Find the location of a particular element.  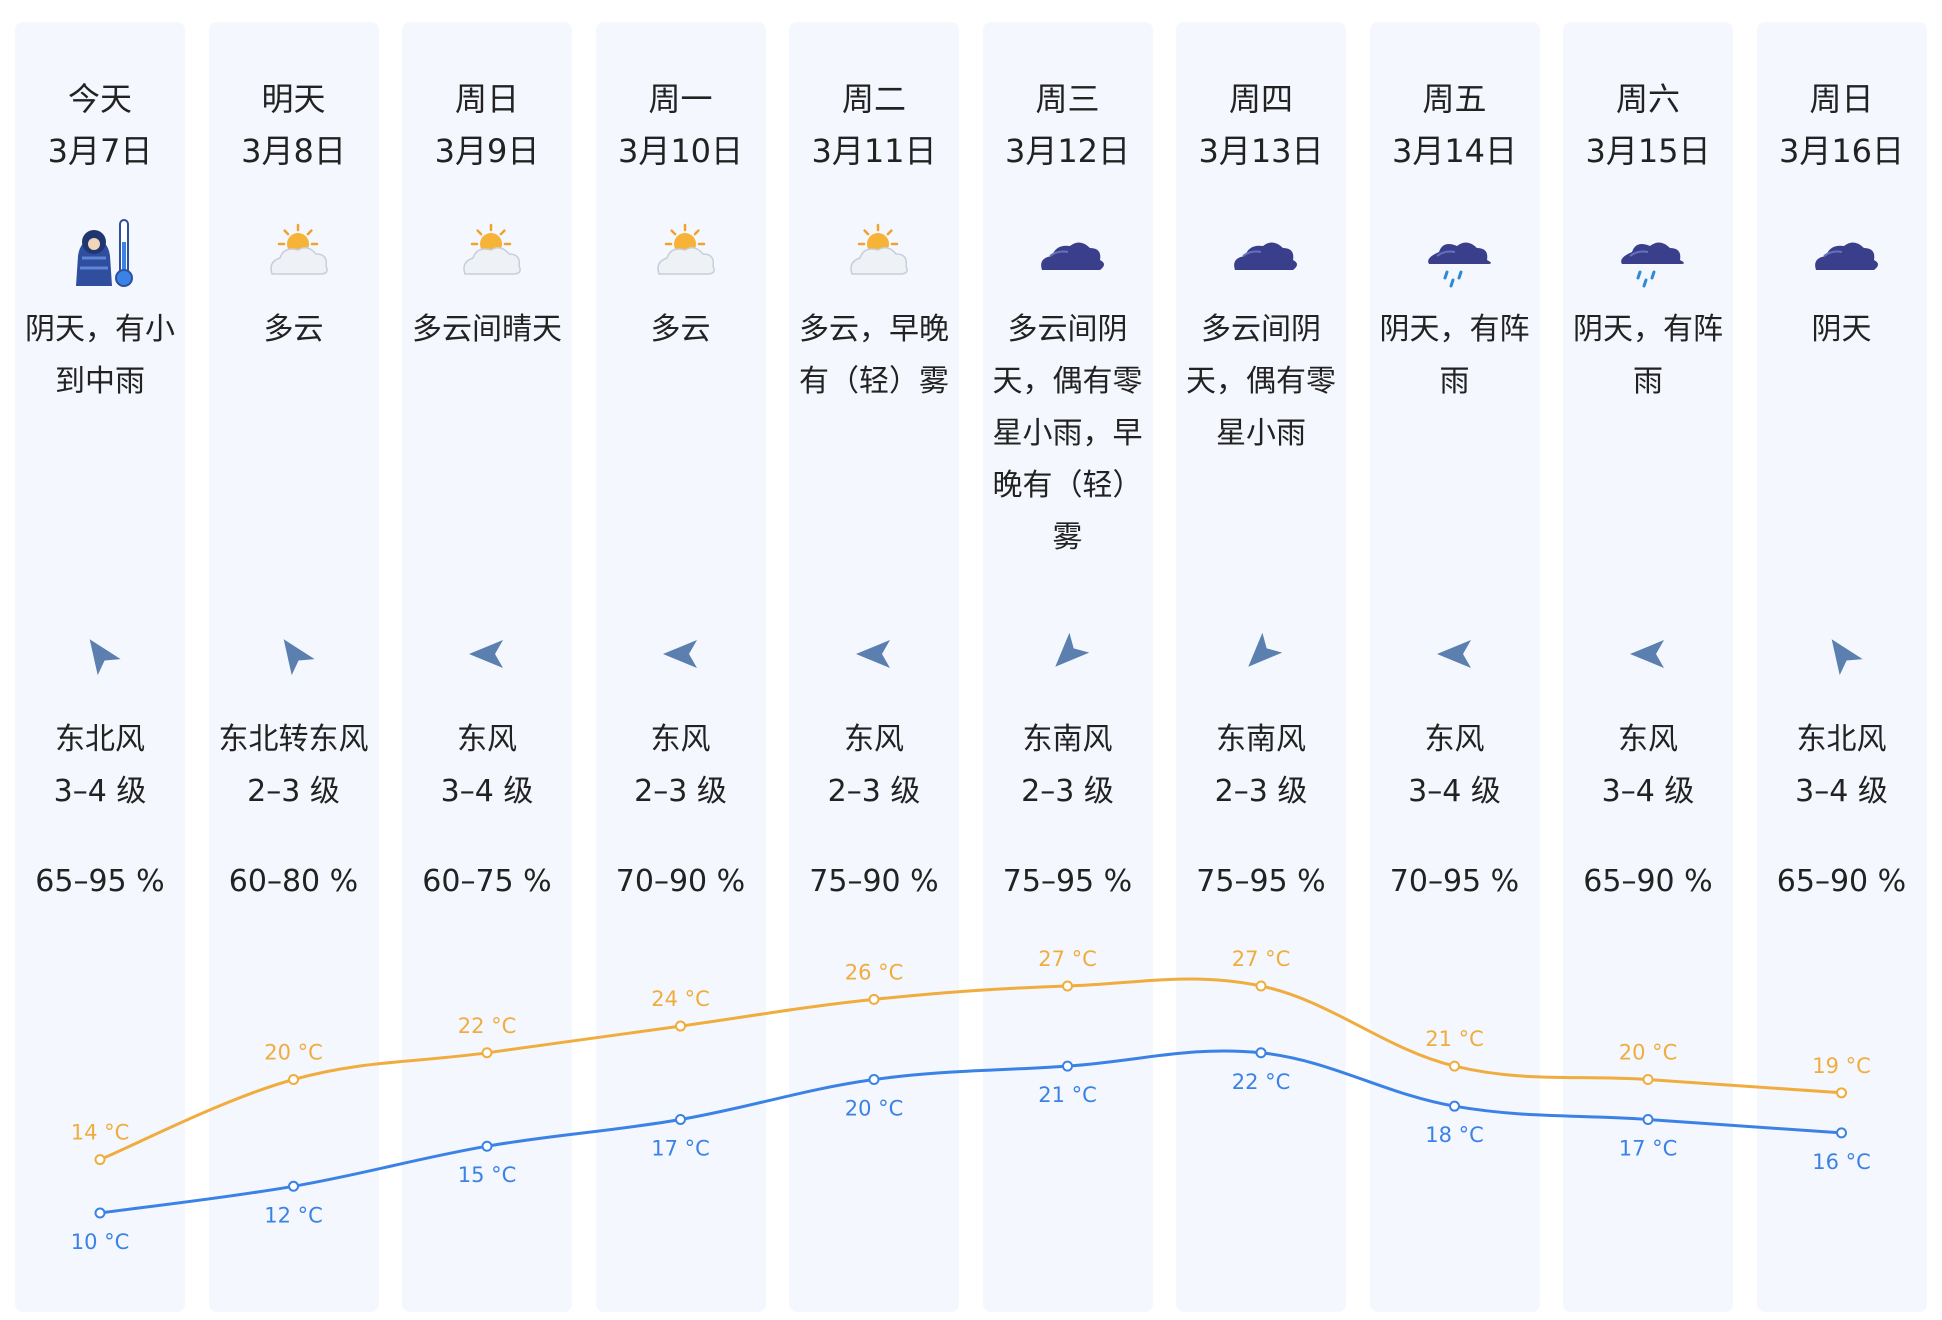

weather-description: 多云间晴天 is located at coordinates (487, 329).